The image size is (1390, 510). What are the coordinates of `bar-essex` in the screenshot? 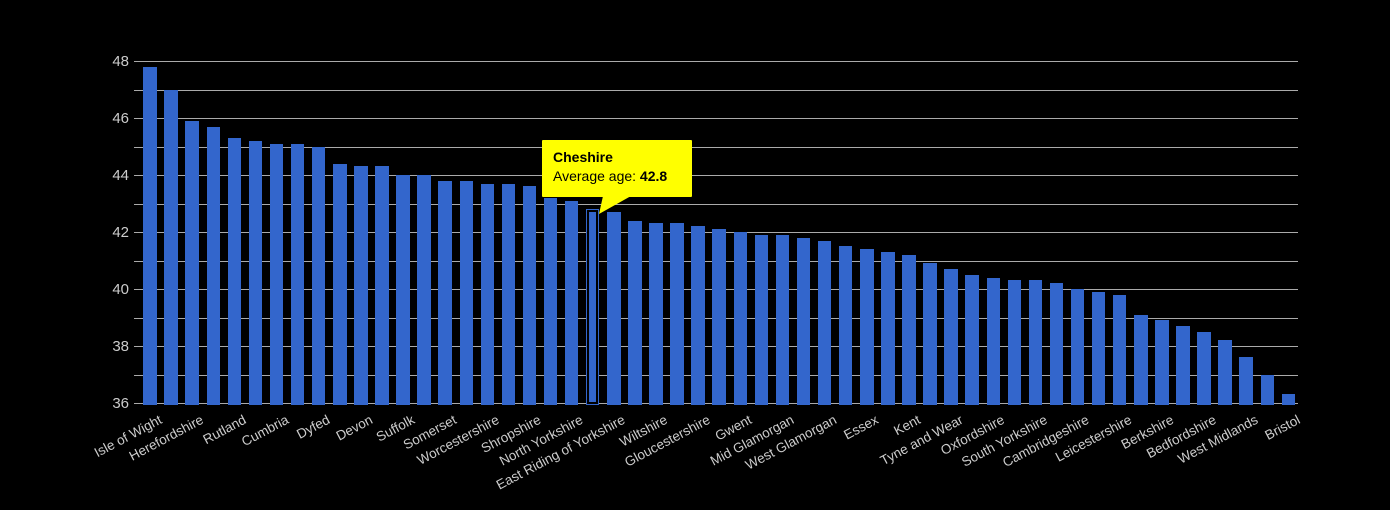 It's located at (867, 327).